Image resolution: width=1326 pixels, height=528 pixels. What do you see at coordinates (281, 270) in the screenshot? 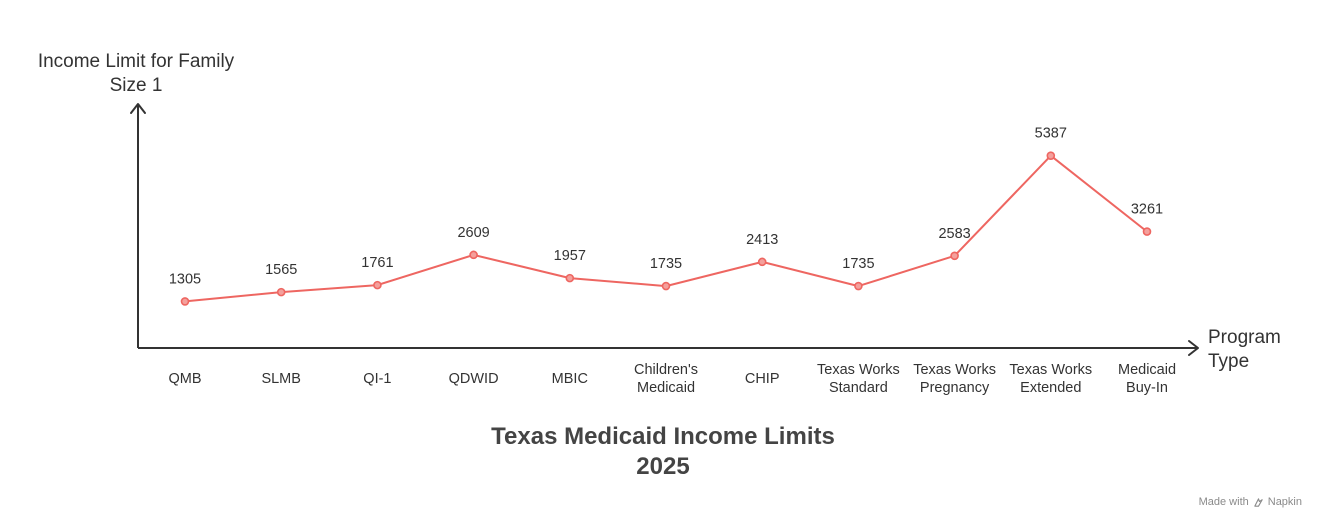
I see `data-label: 1565` at bounding box center [281, 270].